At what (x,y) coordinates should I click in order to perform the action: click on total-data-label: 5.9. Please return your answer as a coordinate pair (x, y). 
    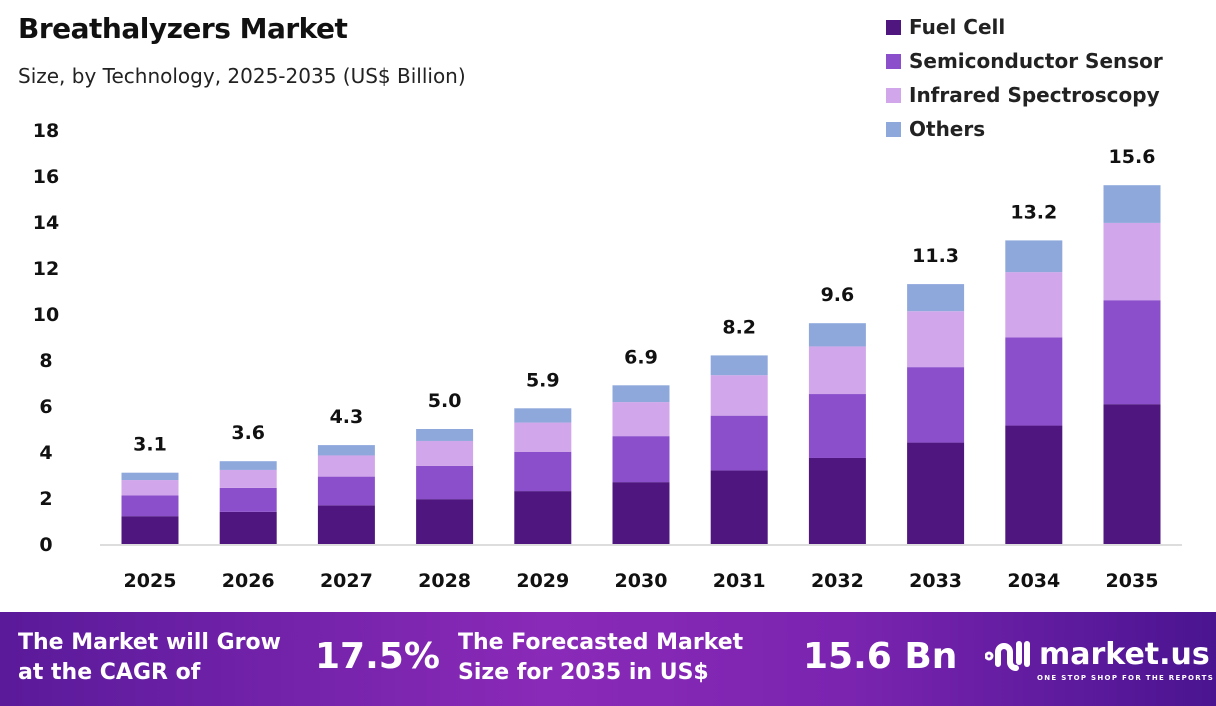
    Looking at the image, I should click on (543, 380).